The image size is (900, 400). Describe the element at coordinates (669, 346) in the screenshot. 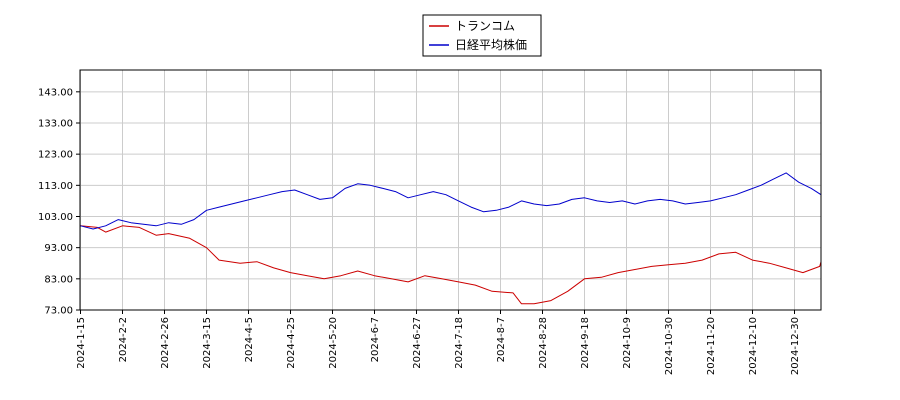

I see `x-tick-label-14: 2024-10-30` at that location.